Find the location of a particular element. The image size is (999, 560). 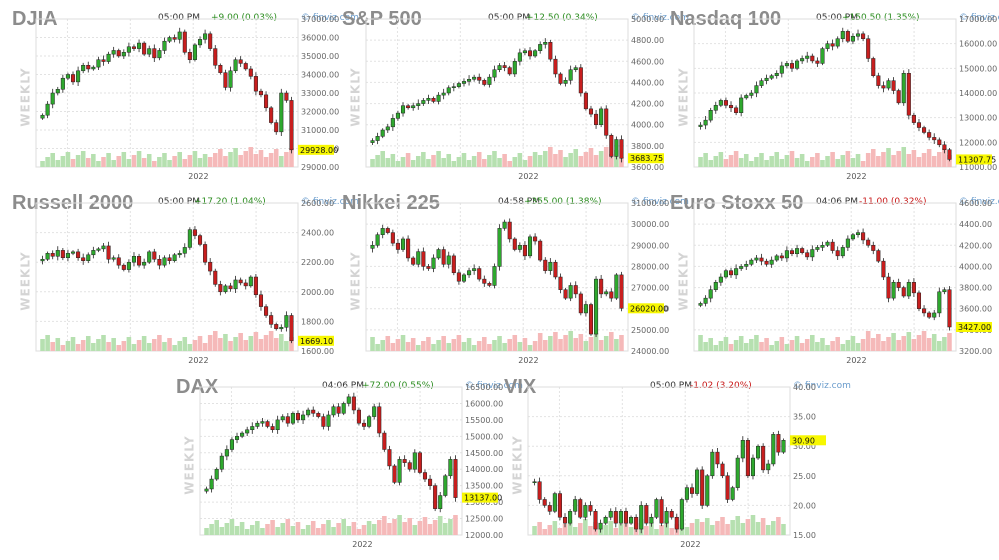

chart-time: 04:06 PM is located at coordinates (343, 386).